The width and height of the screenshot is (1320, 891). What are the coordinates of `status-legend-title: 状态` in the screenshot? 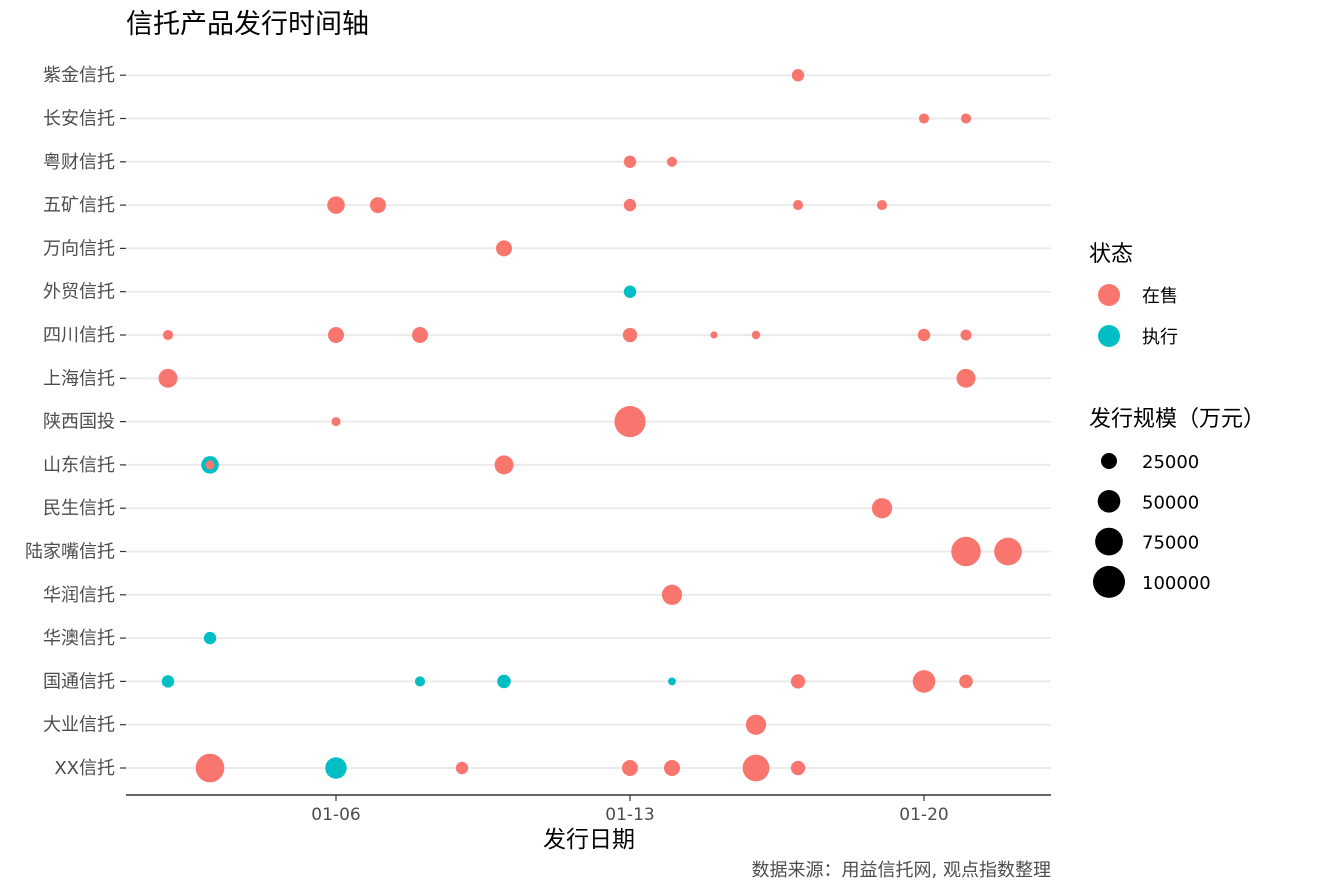 It's located at (1111, 254).